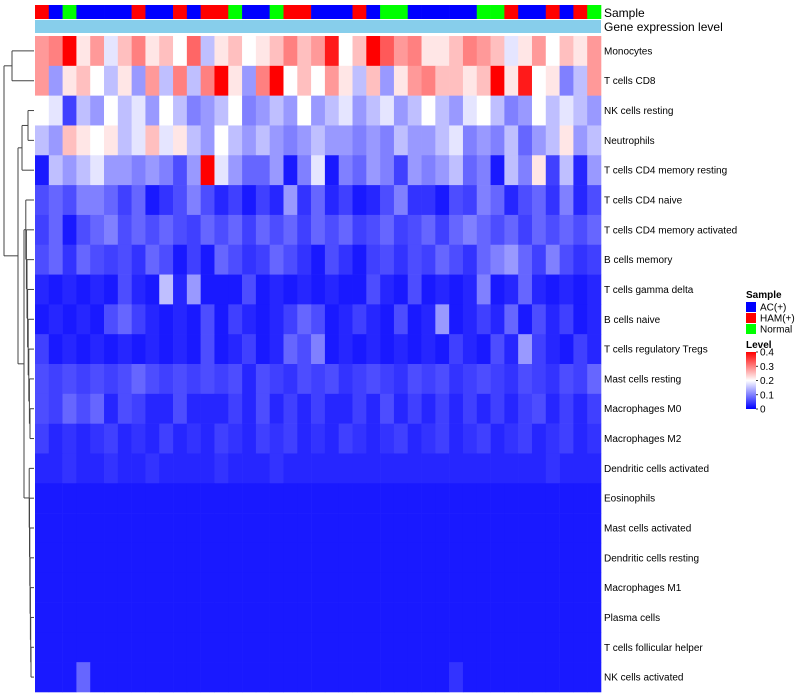  What do you see at coordinates (767, 367) in the screenshot?
I see `legend-tick-label: 0.3` at bounding box center [767, 367].